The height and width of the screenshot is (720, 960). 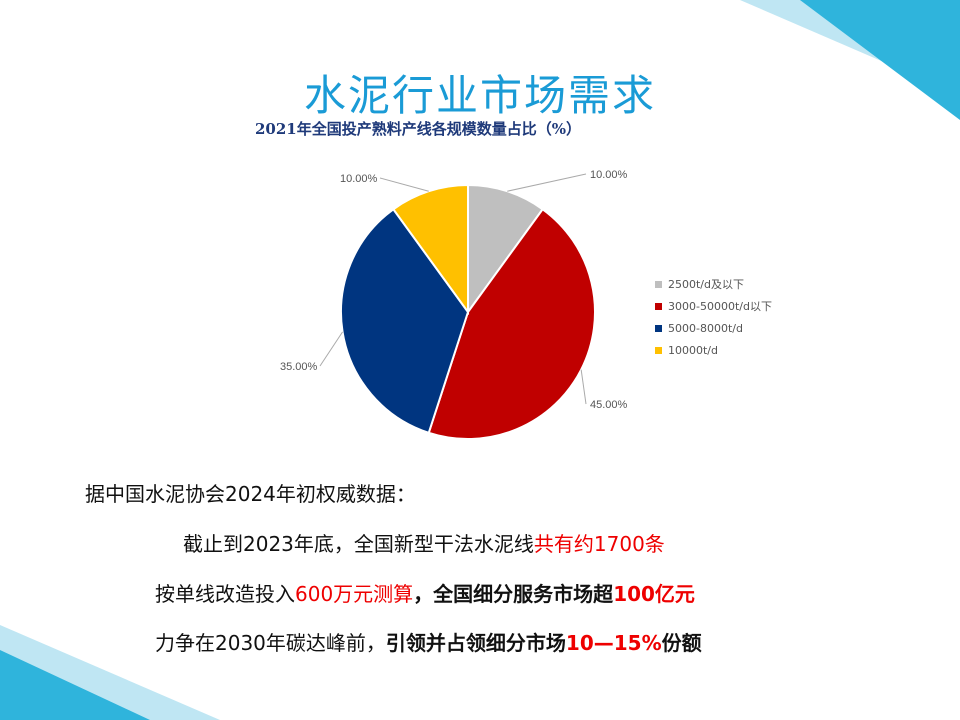 I want to click on legend-label: 5000-8000t/d, so click(x=705, y=328).